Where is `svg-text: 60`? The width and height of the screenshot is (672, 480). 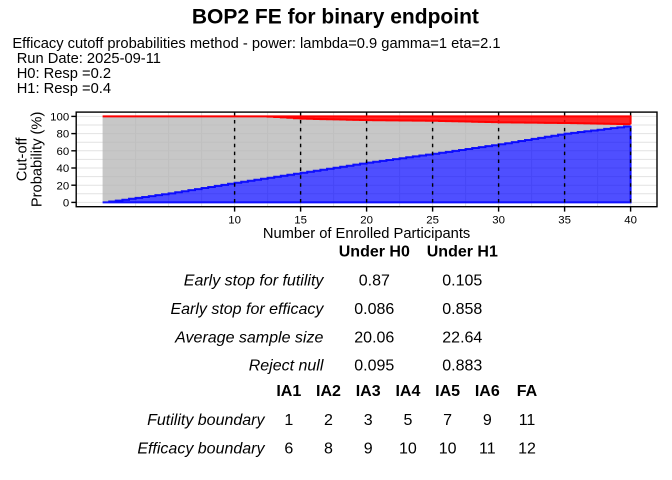
svg-text: 60 is located at coordinates (63, 152).